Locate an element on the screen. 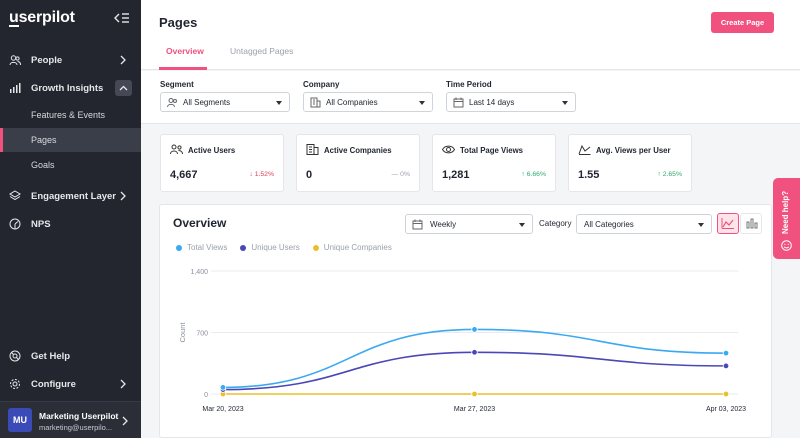 The image size is (800, 438). stat-change: ↑ 2.65% is located at coordinates (669, 174).